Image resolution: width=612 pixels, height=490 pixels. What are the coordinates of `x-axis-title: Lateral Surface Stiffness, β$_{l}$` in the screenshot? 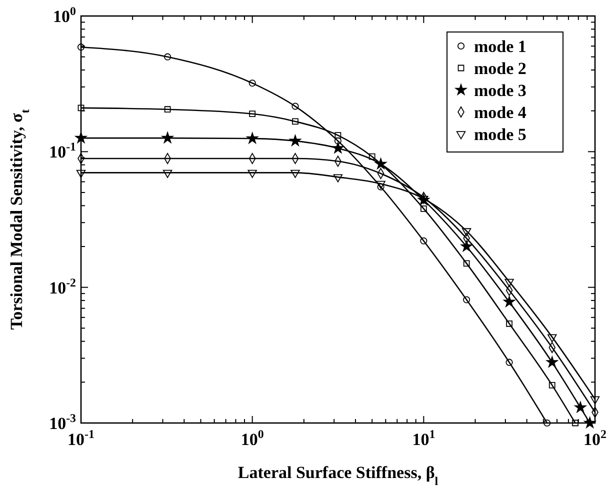 It's located at (338, 475).